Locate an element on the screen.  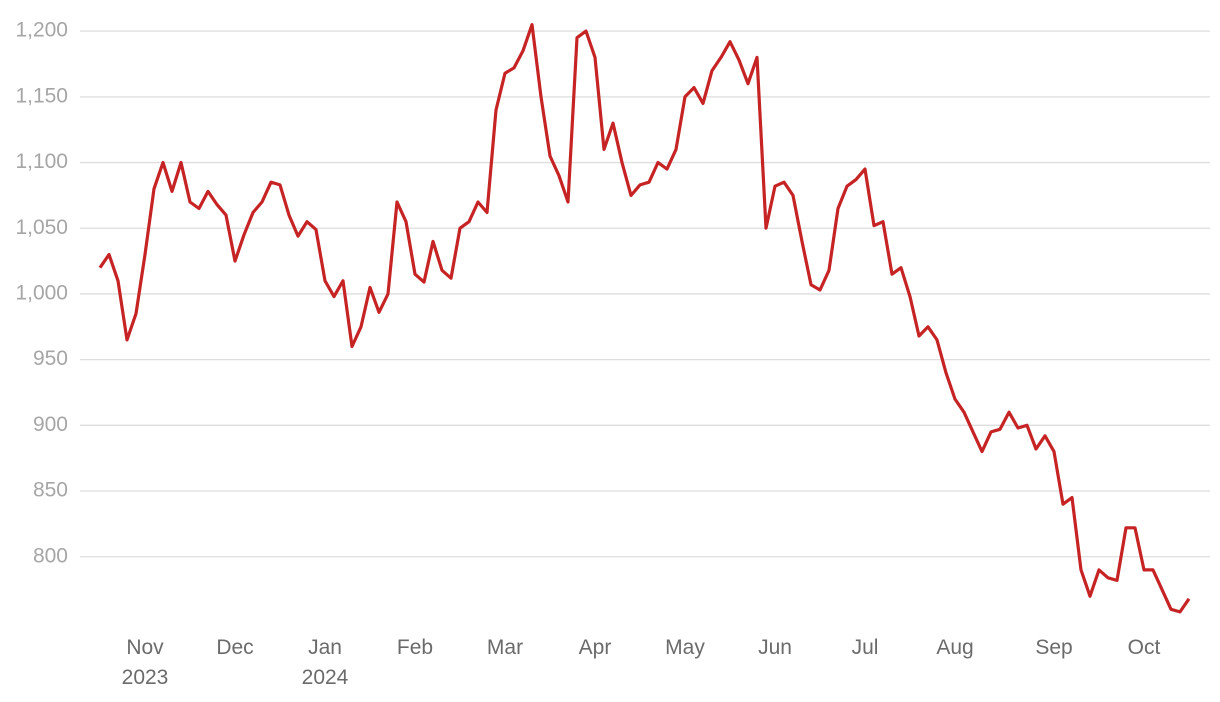
y-tick-label: 1,100 is located at coordinates (41, 161).